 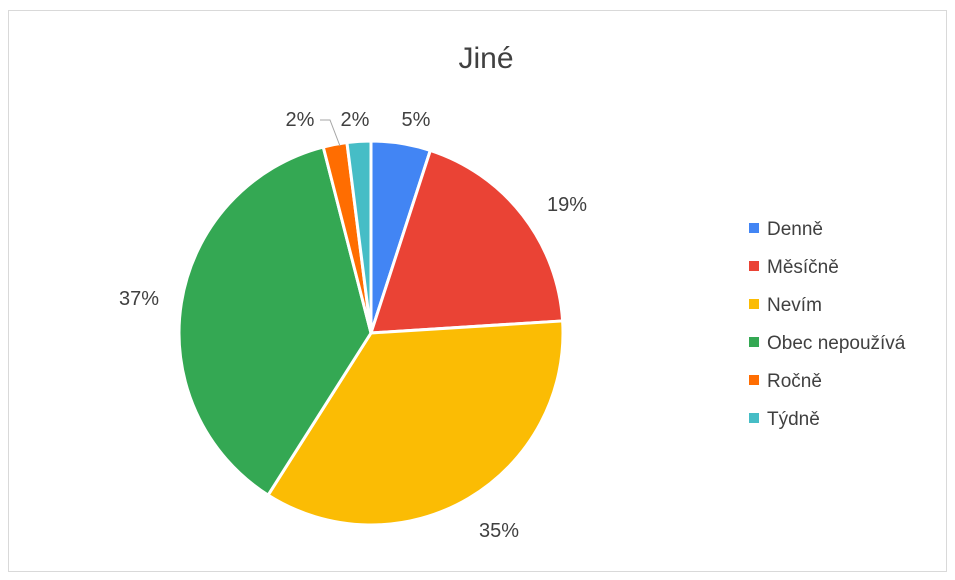 I want to click on slice-label-6: 2%, so click(x=355, y=120).